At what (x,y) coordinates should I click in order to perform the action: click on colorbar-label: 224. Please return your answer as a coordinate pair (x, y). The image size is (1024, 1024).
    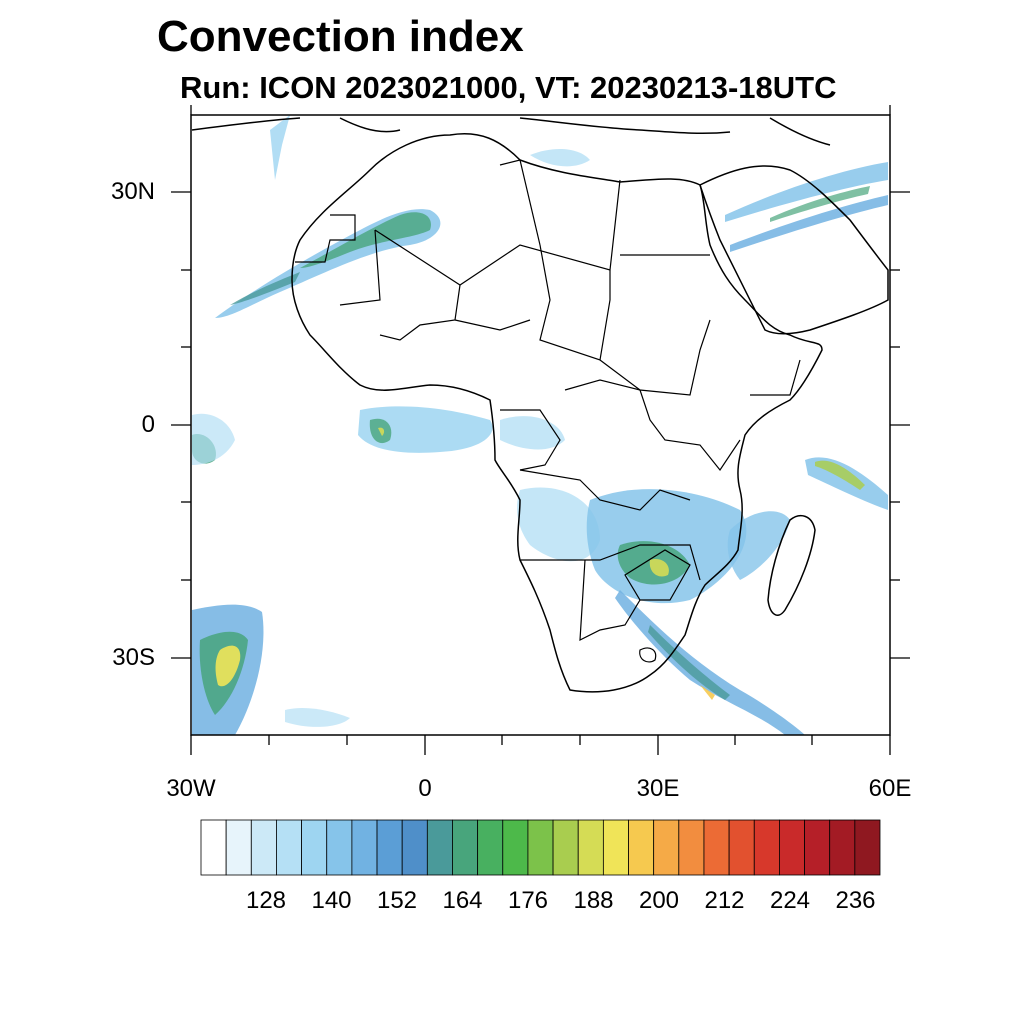
    Looking at the image, I should click on (790, 900).